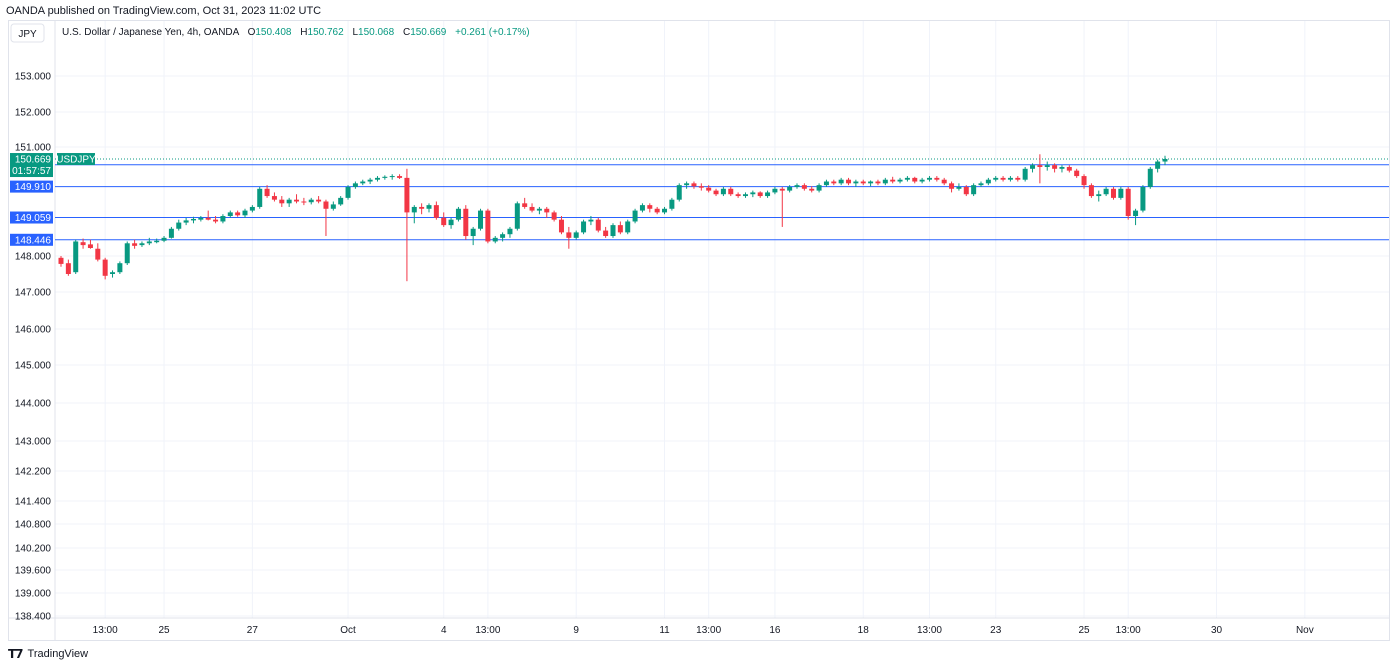 The height and width of the screenshot is (667, 1400). I want to click on currency-button, so click(27, 33).